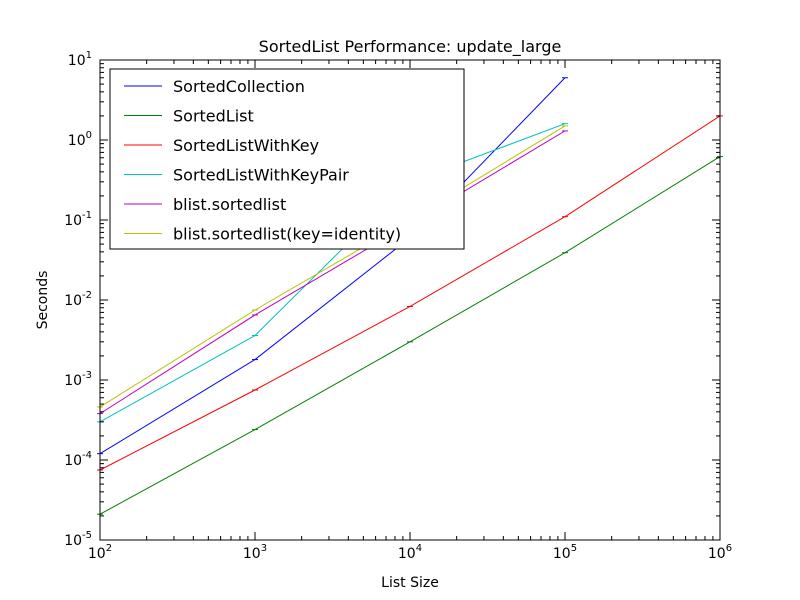 This screenshot has width=800, height=600. Describe the element at coordinates (78, 299) in the screenshot. I see `y-tick-label: 10⁻²` at that location.